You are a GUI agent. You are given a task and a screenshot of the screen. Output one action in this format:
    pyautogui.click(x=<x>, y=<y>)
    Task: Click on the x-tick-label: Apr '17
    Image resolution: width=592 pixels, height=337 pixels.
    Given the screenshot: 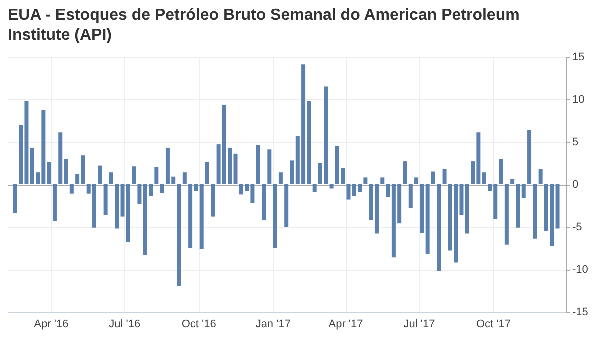 What is the action you would take?
    pyautogui.click(x=346, y=324)
    